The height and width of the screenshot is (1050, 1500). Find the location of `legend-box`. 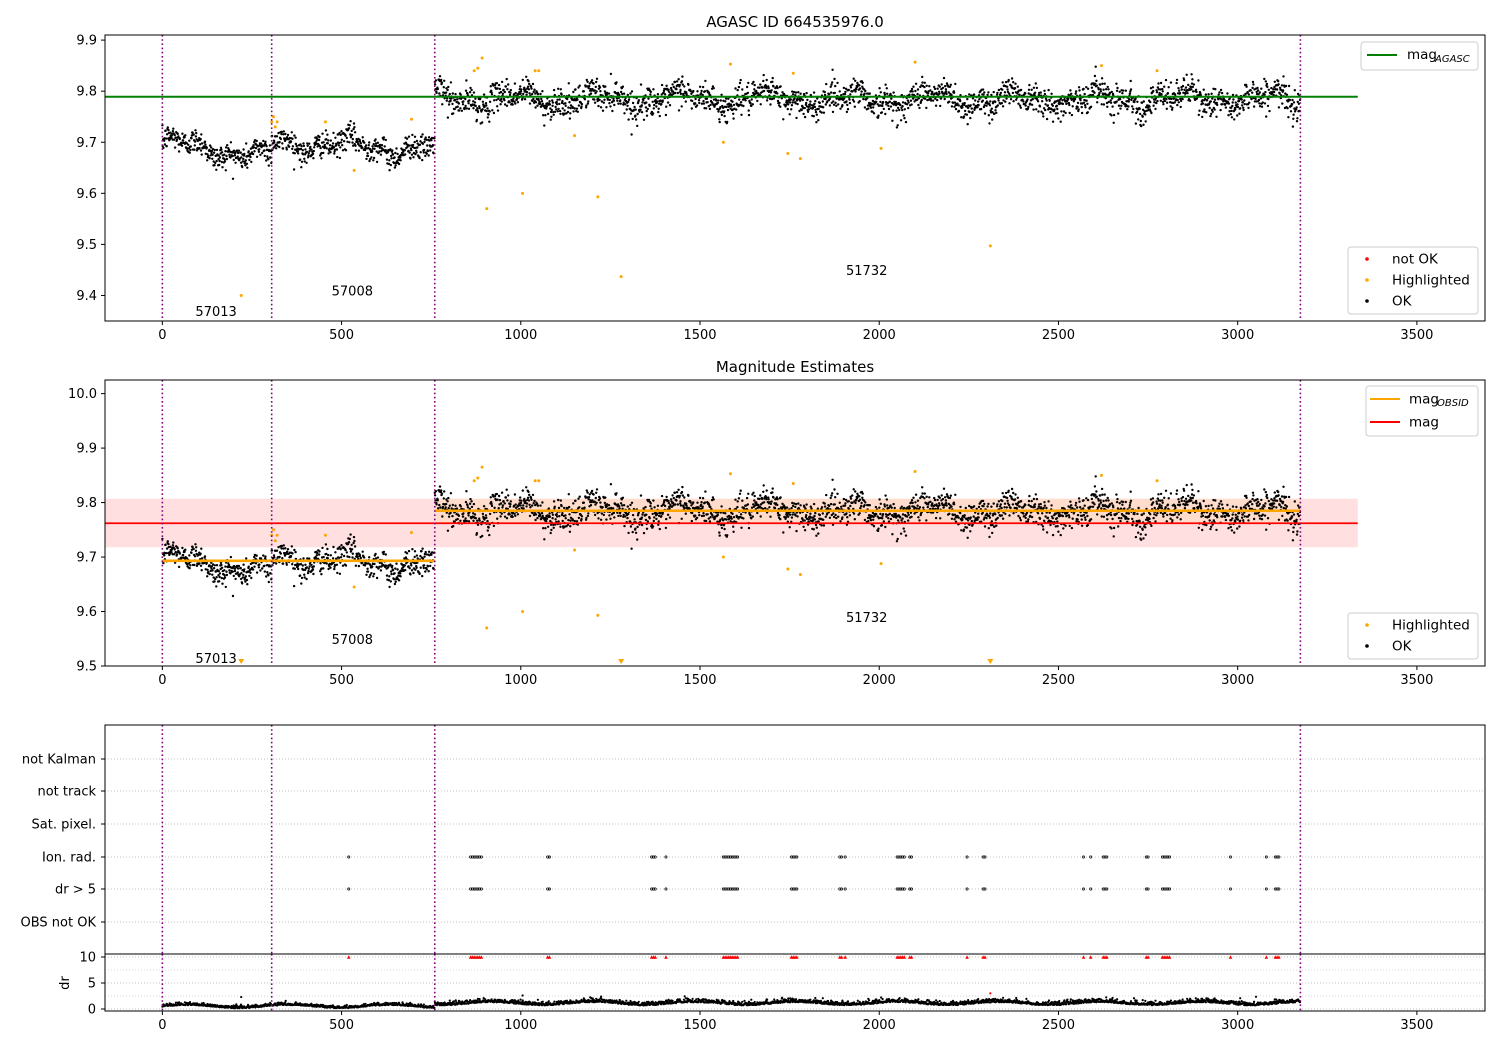

legend-box is located at coordinates (1419, 56).